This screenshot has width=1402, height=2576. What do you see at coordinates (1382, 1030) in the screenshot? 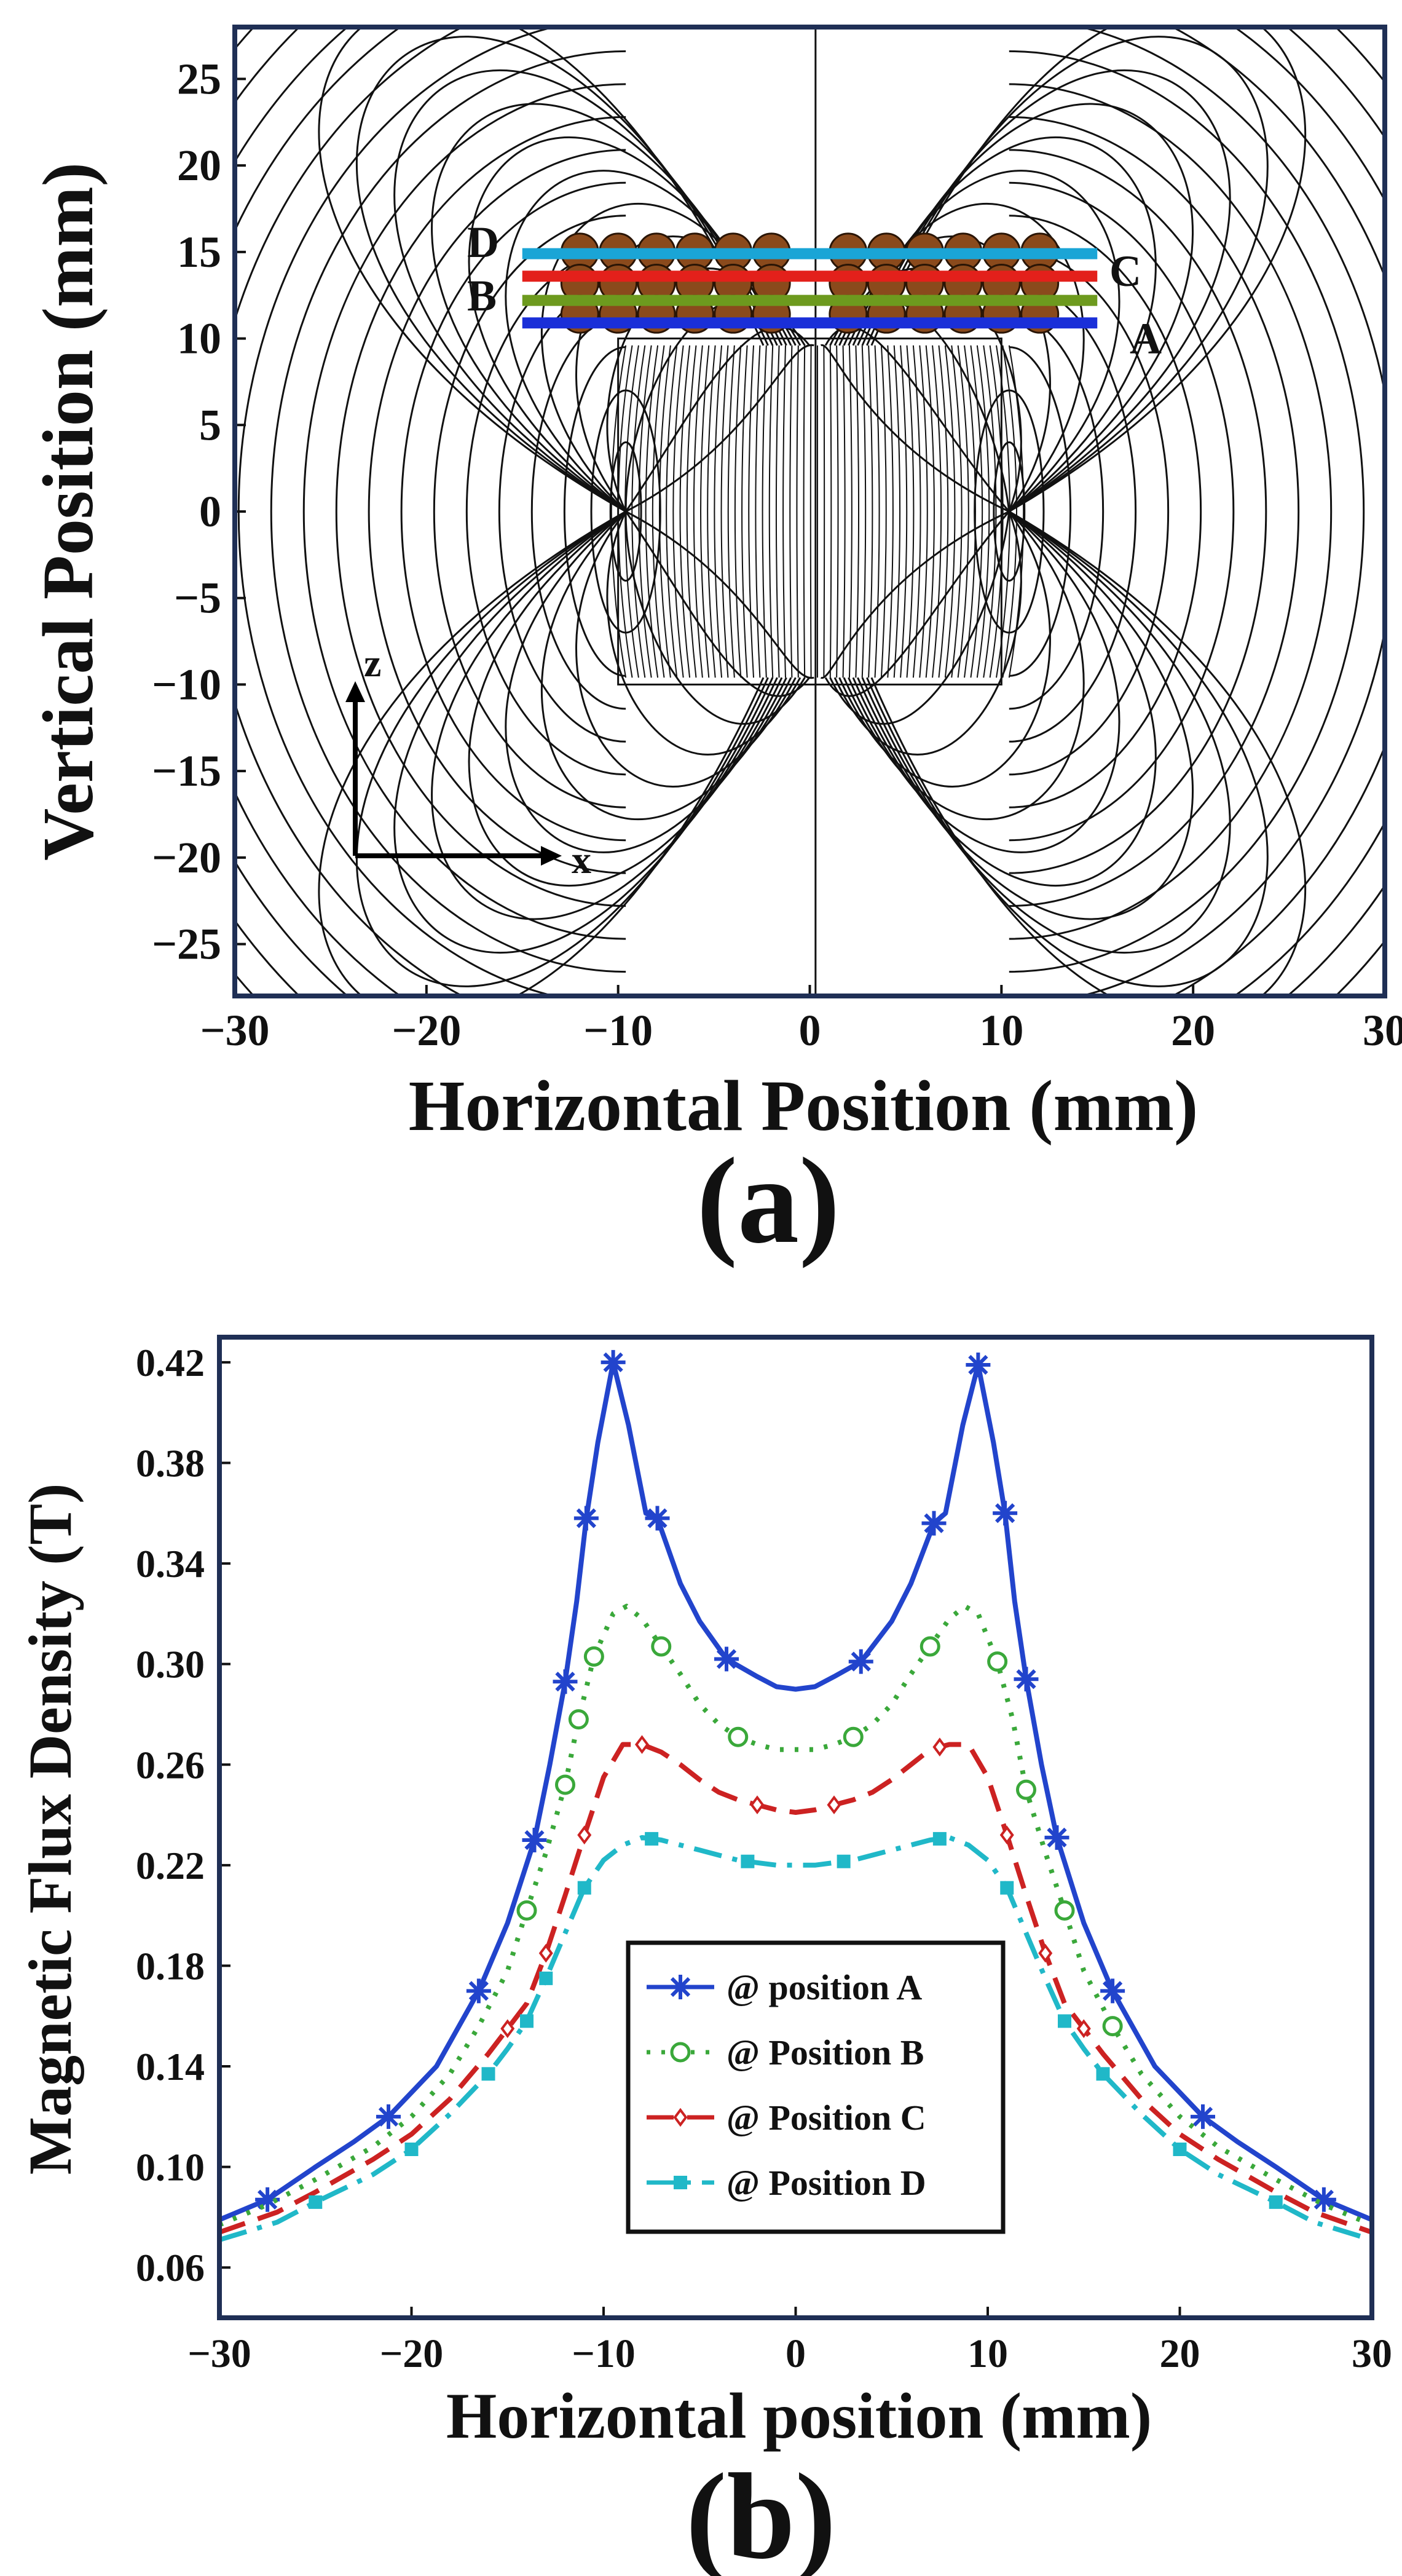
I see `x-tick-label: 30` at bounding box center [1382, 1030].